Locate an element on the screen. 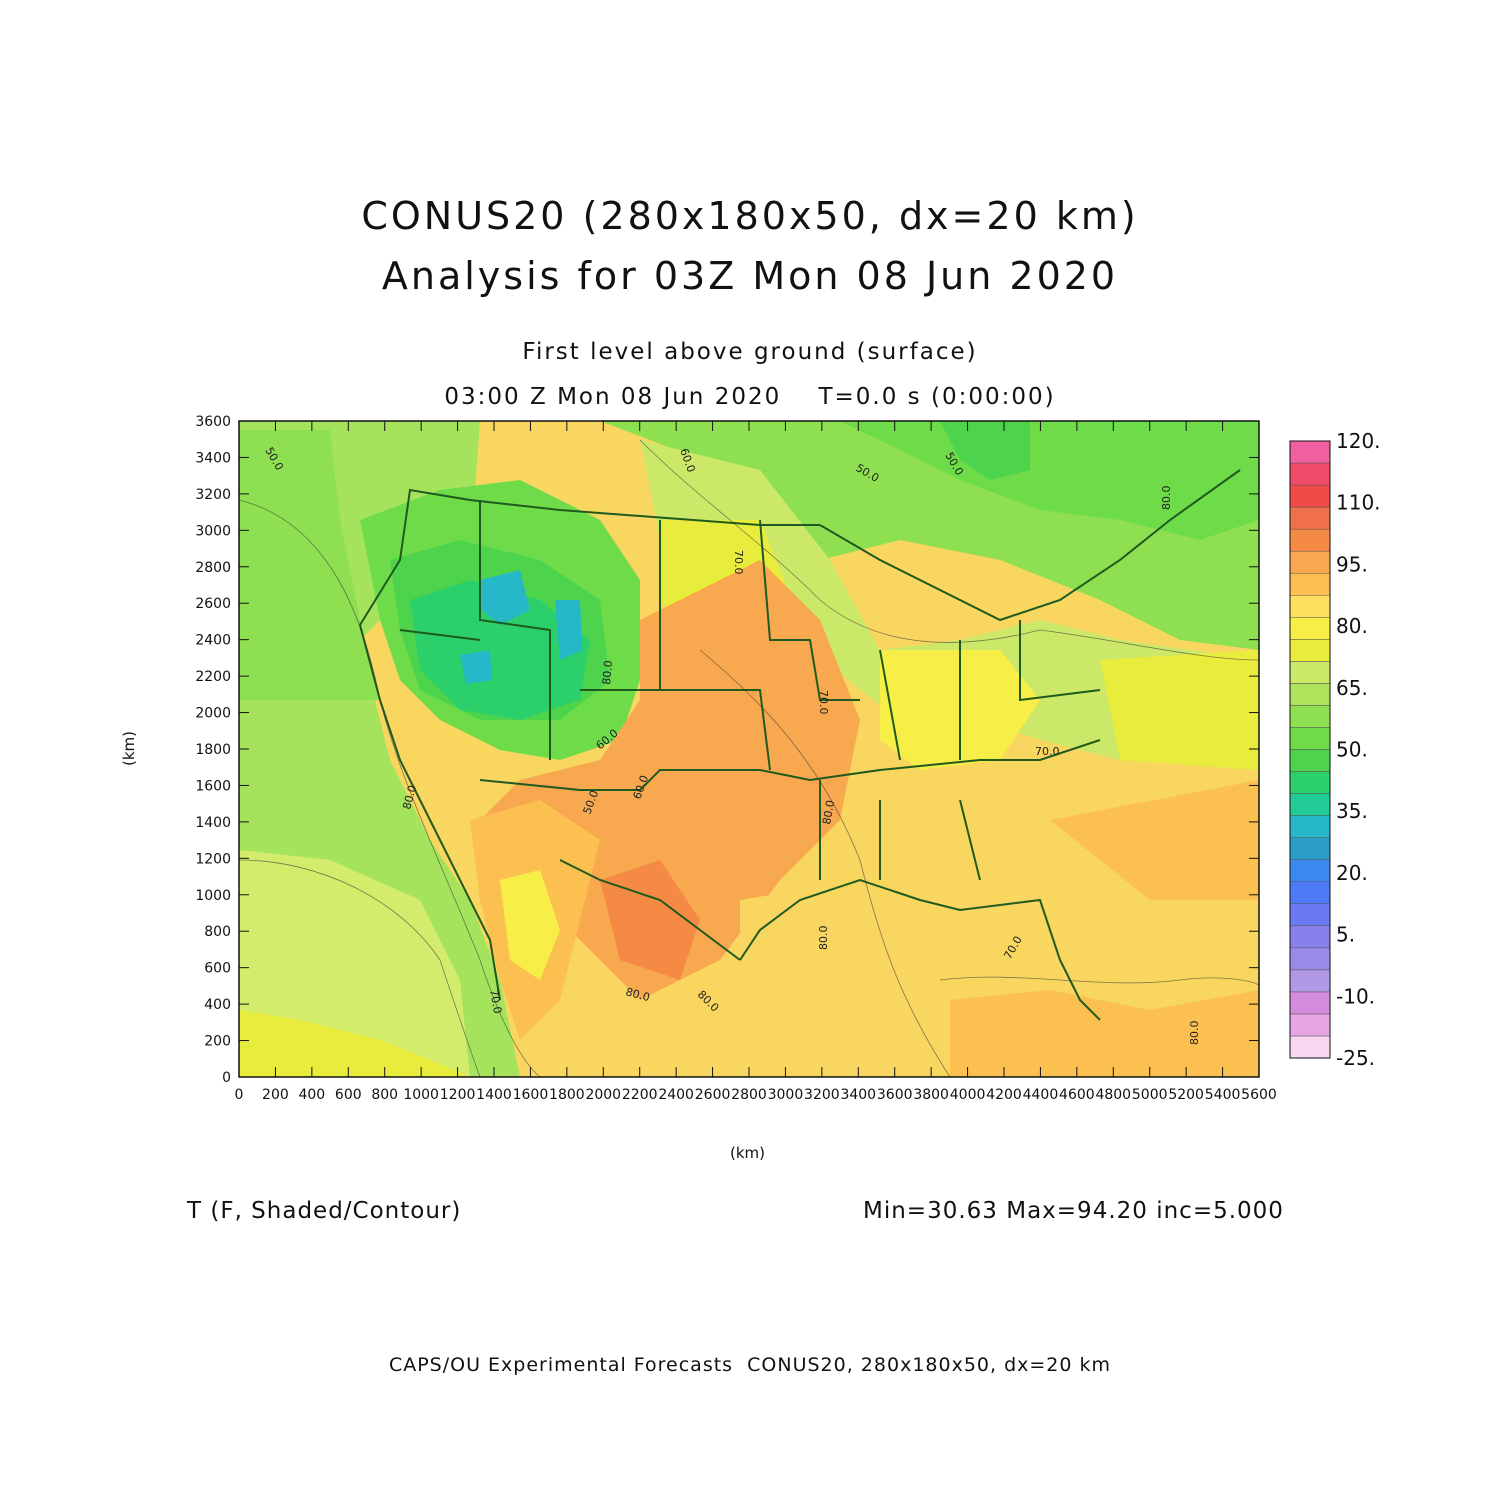  y-tick-label: 1200 is located at coordinates (213, 859).